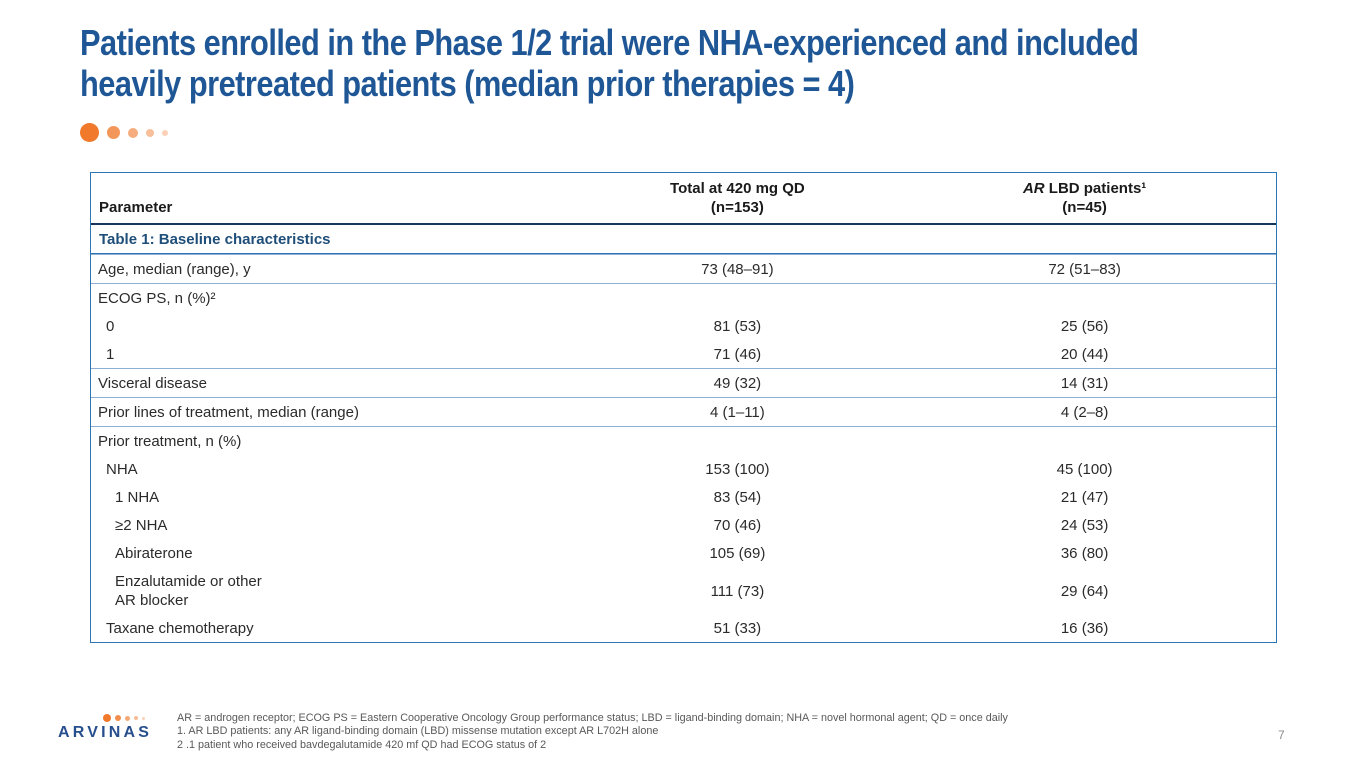  I want to click on table-row: NHA 153 (100) 45 (100), so click(609, 469).